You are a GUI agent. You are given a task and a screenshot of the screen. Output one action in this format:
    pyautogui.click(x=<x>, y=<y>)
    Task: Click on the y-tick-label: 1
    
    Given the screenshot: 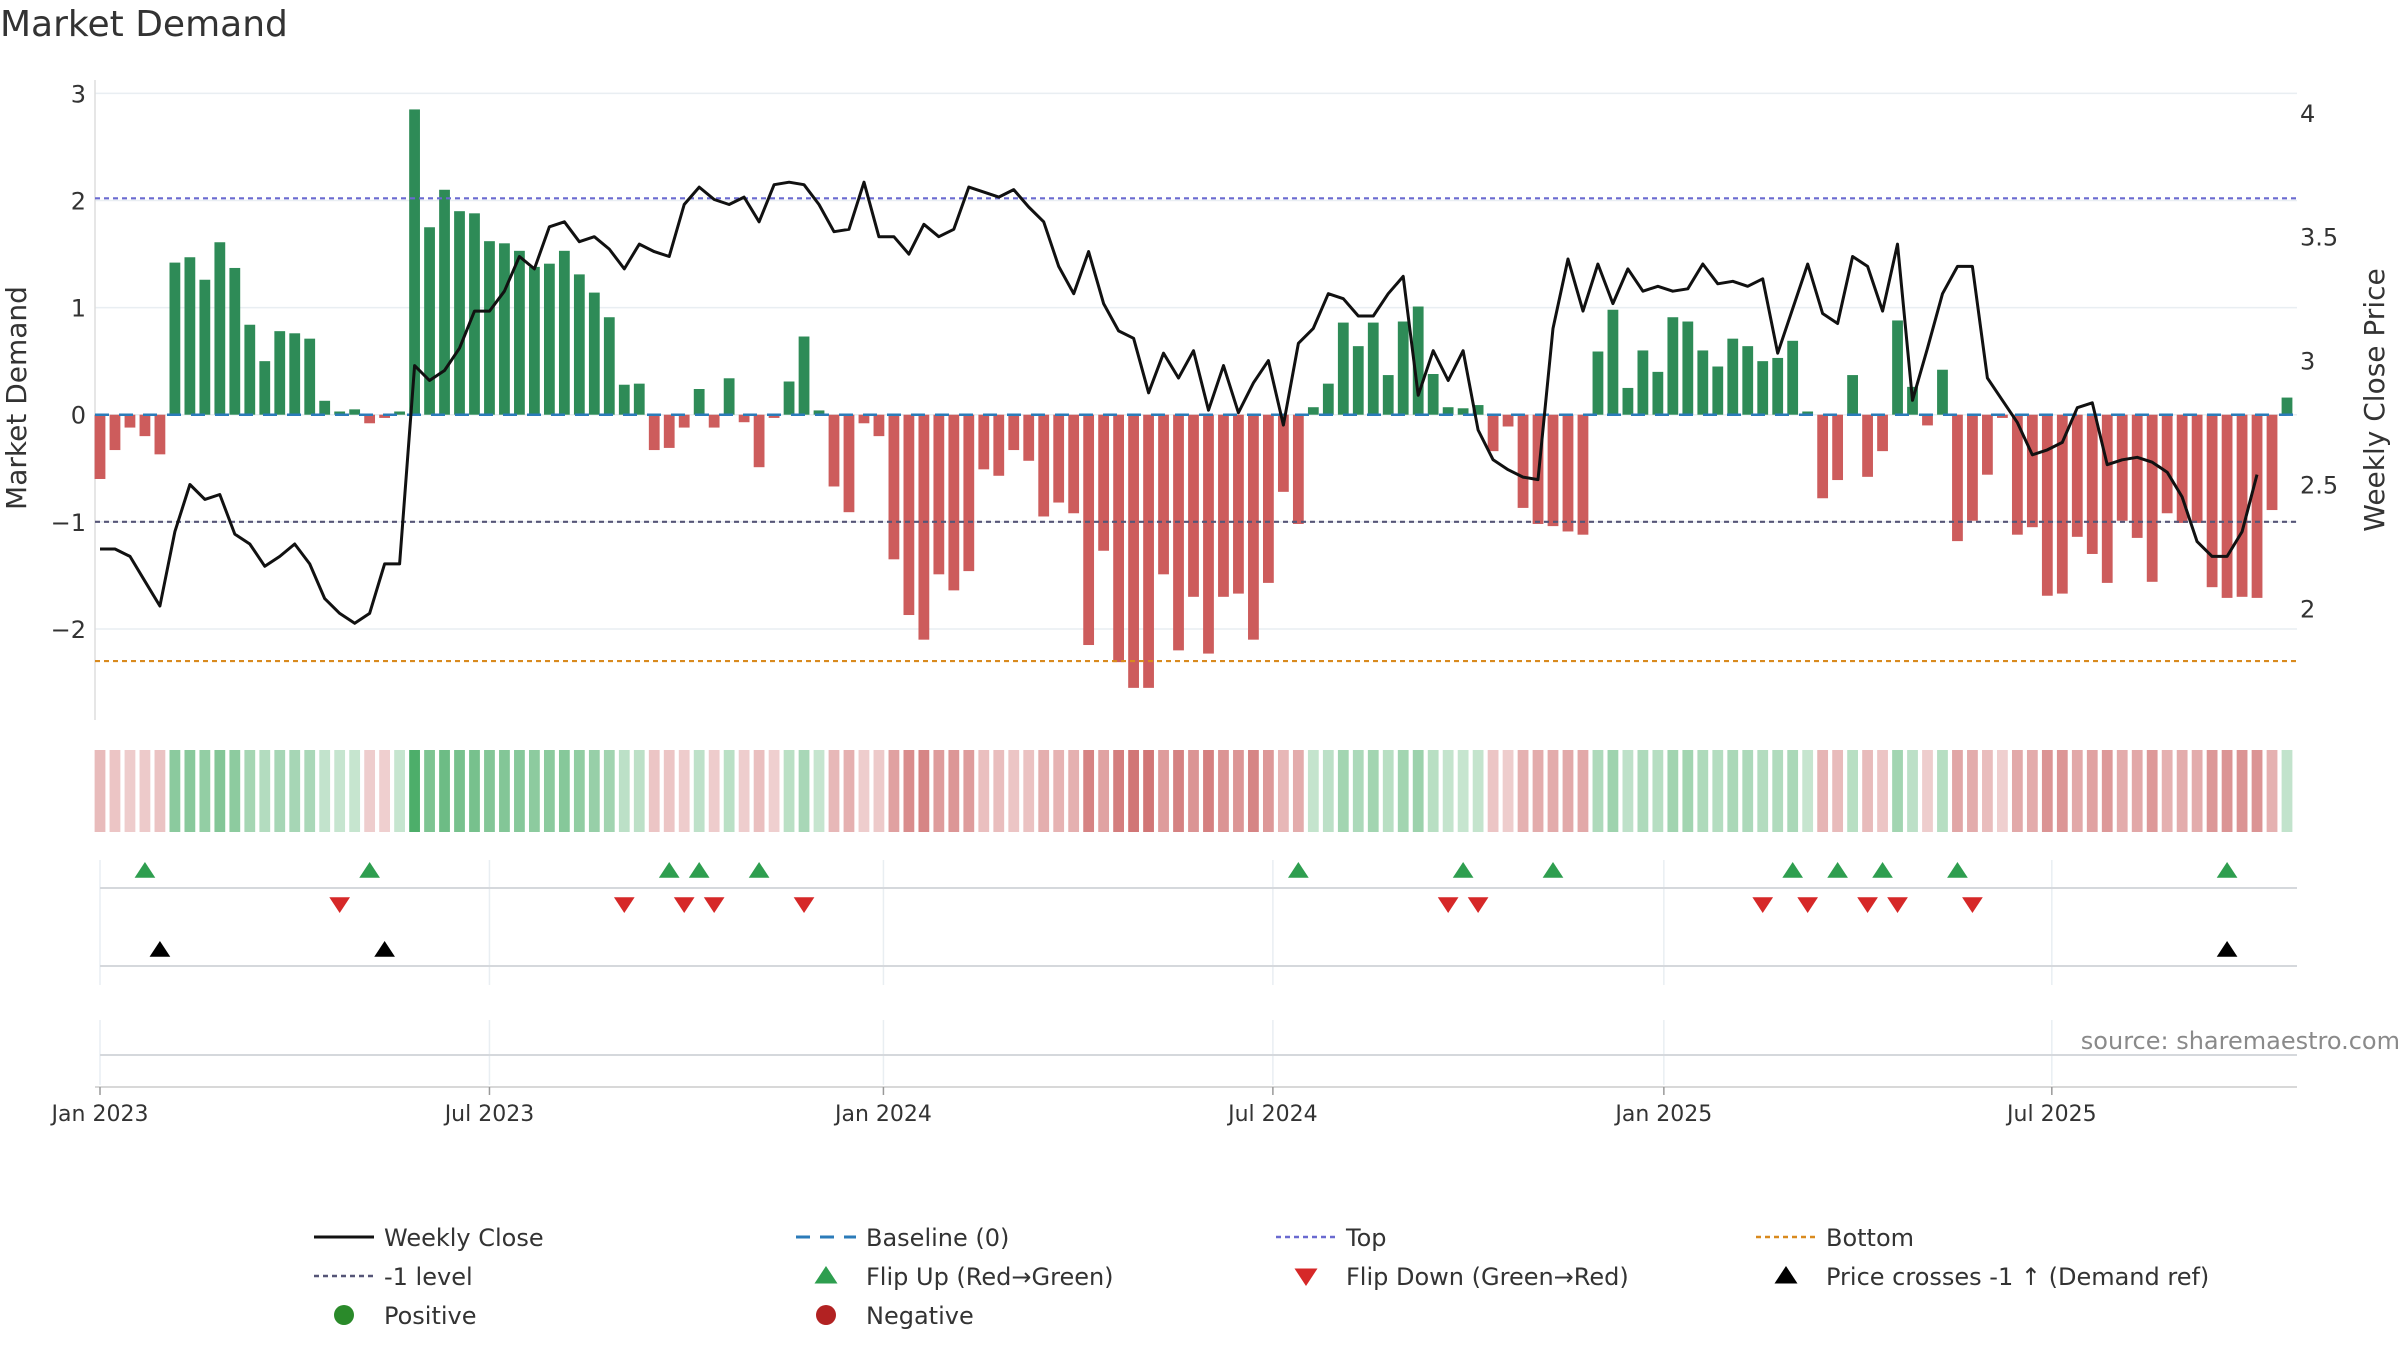 What is the action you would take?
    pyautogui.click(x=78, y=309)
    